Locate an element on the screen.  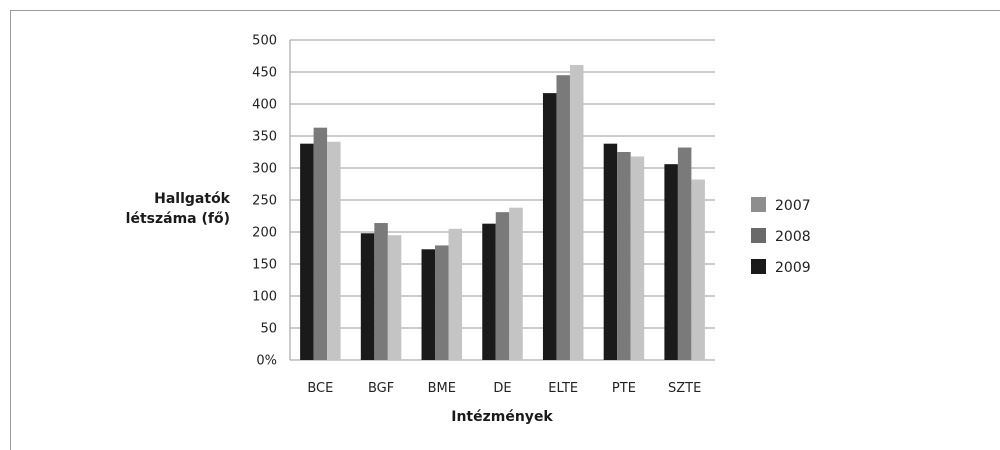
y-tick-label: 0% is located at coordinates (266, 361).